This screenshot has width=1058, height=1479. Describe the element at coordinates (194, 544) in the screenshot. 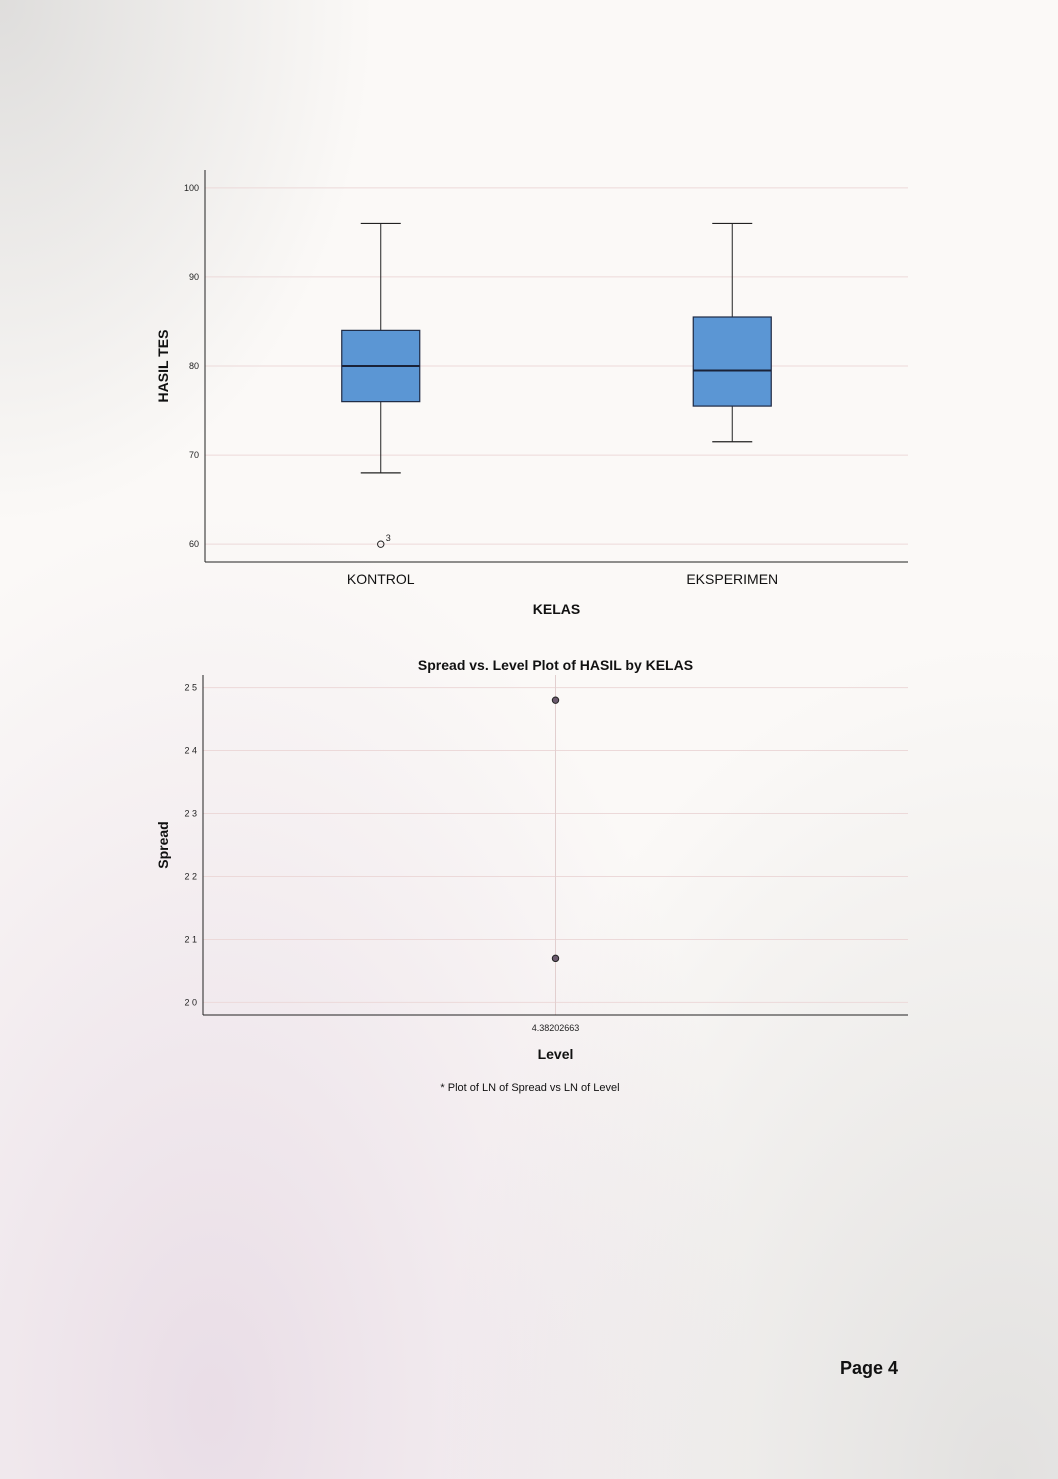

I see `y-tick-label: 60` at that location.